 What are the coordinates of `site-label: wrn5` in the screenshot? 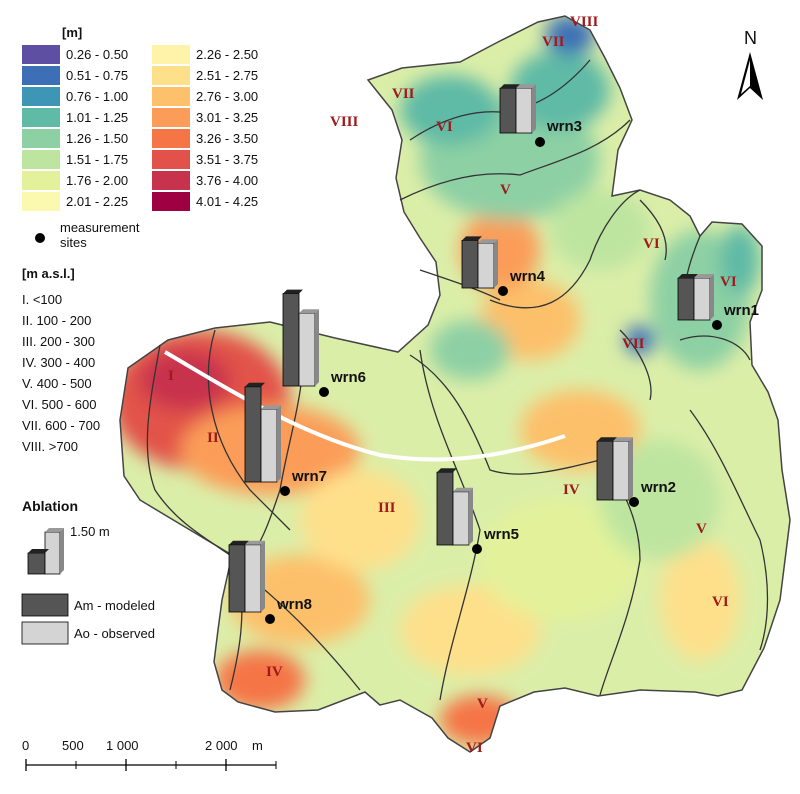 It's located at (501, 534).